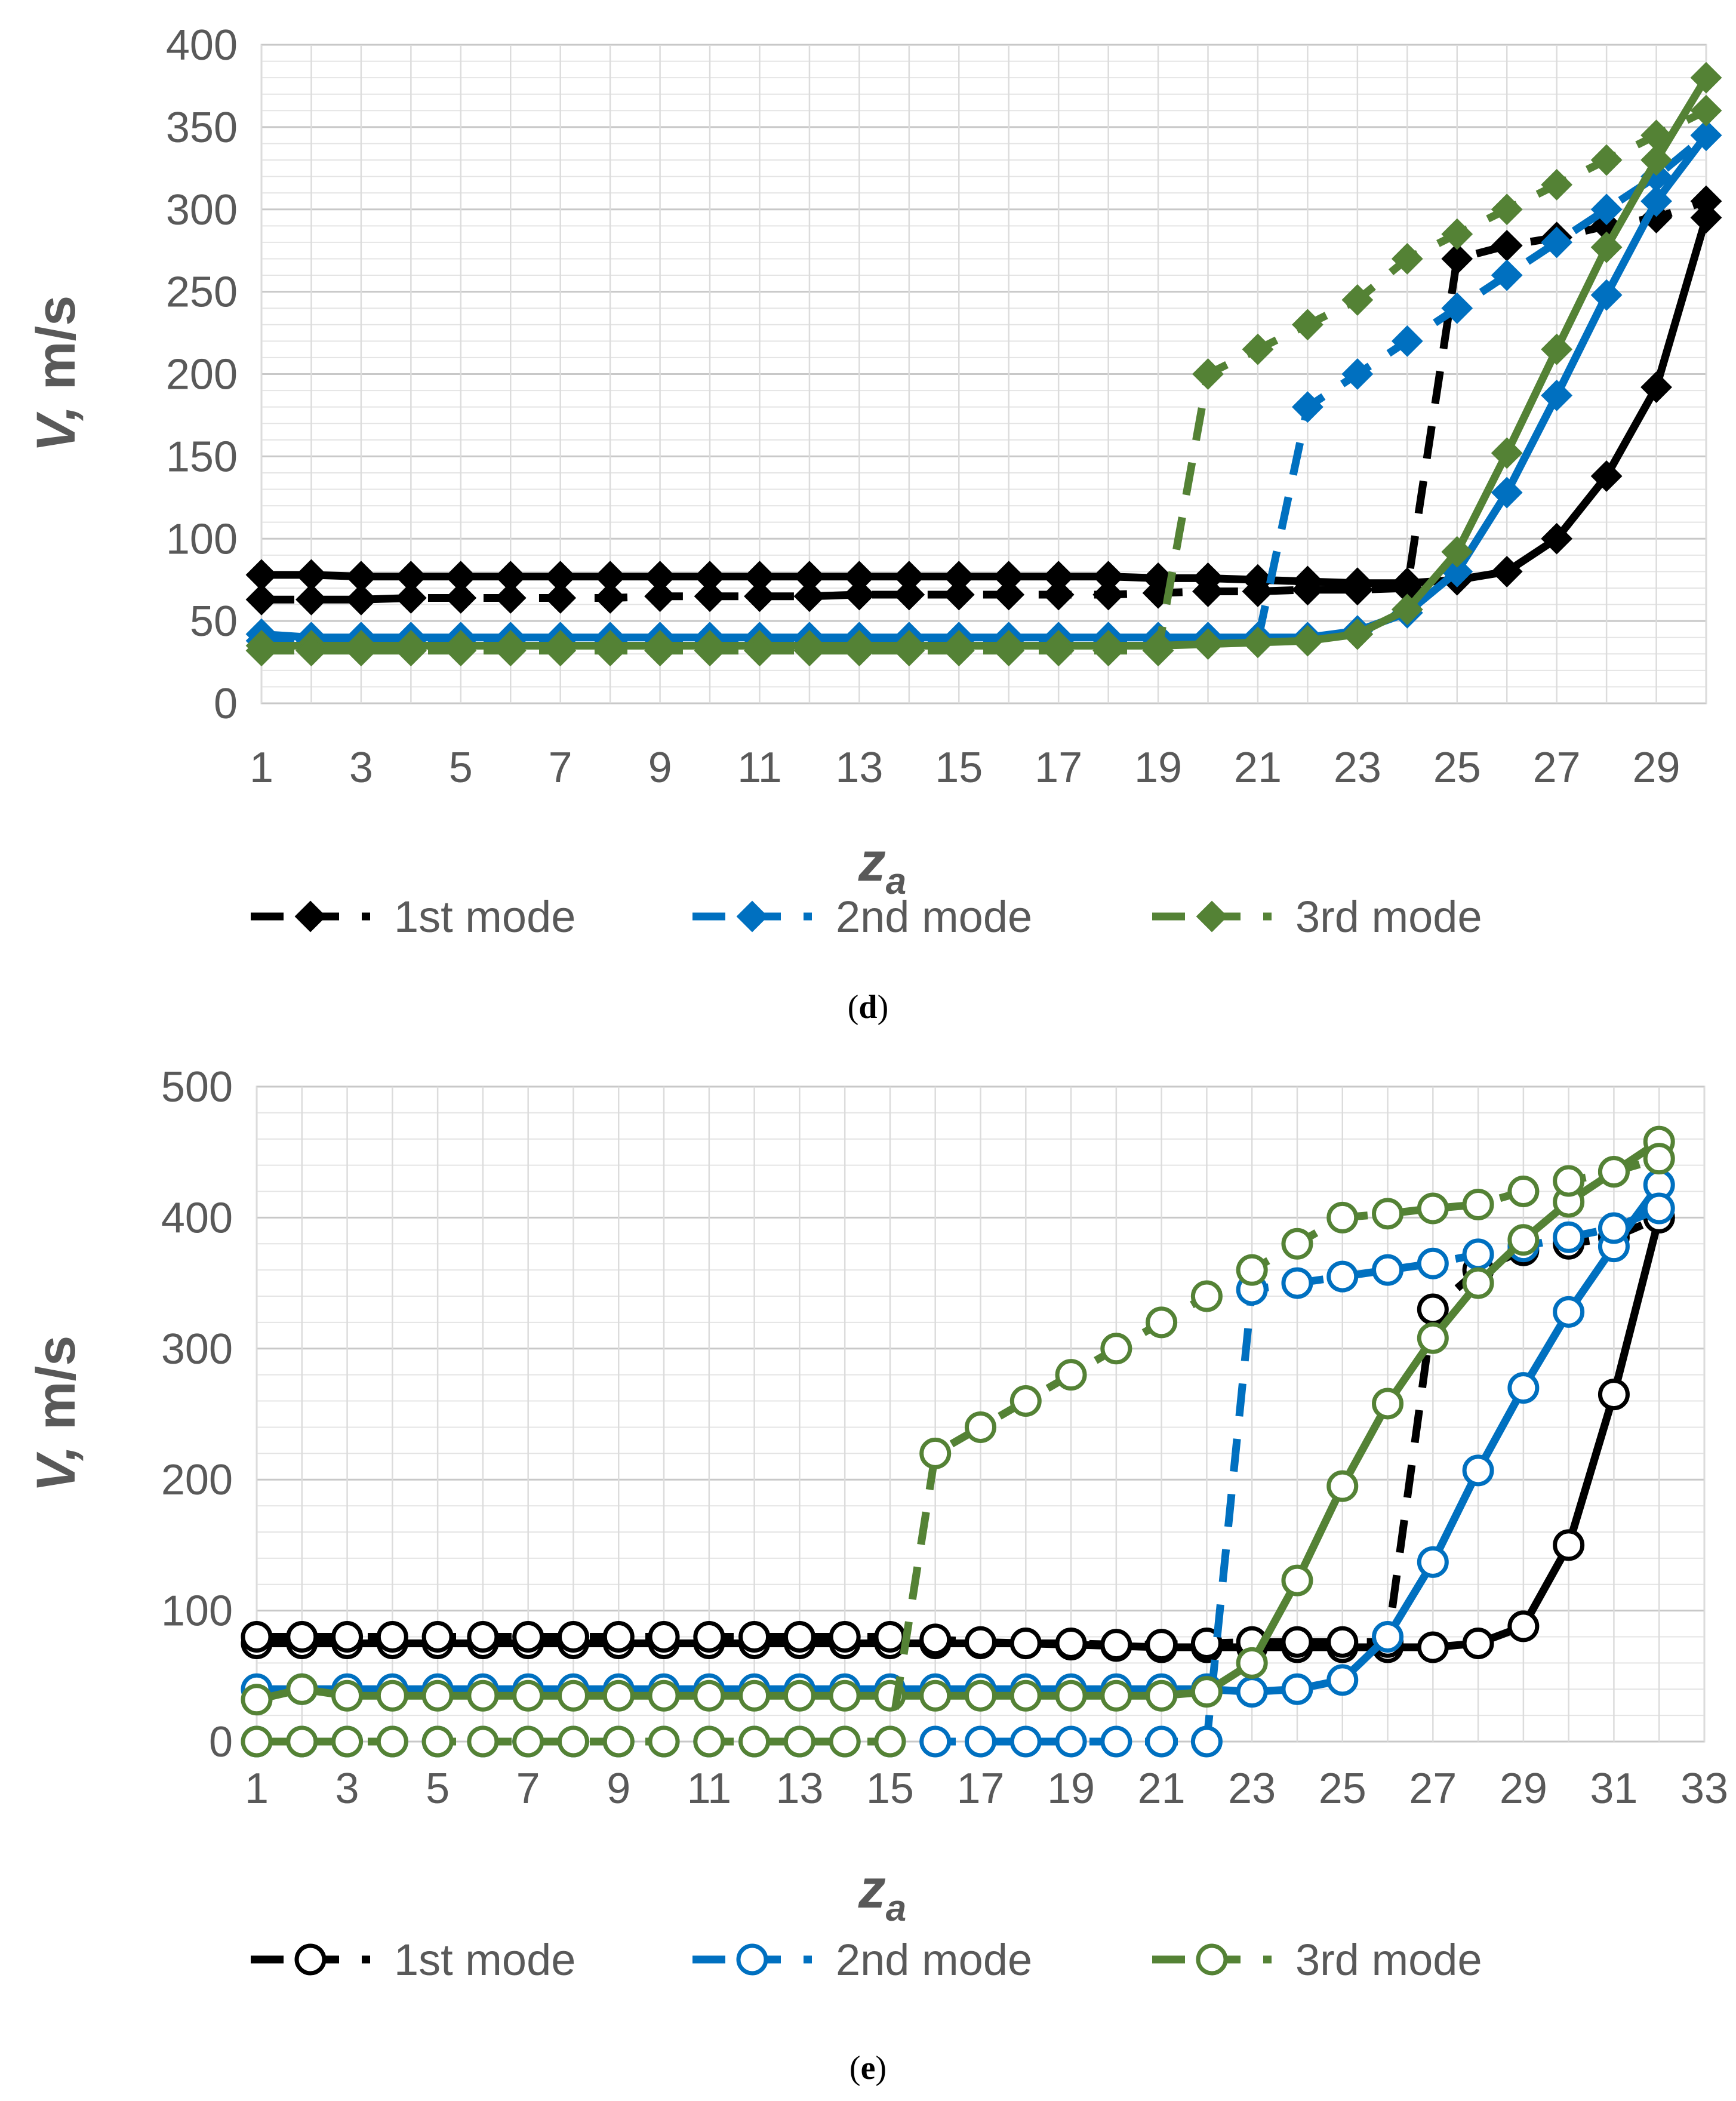  I want to click on legend-label: 2nd mode, so click(934, 917).